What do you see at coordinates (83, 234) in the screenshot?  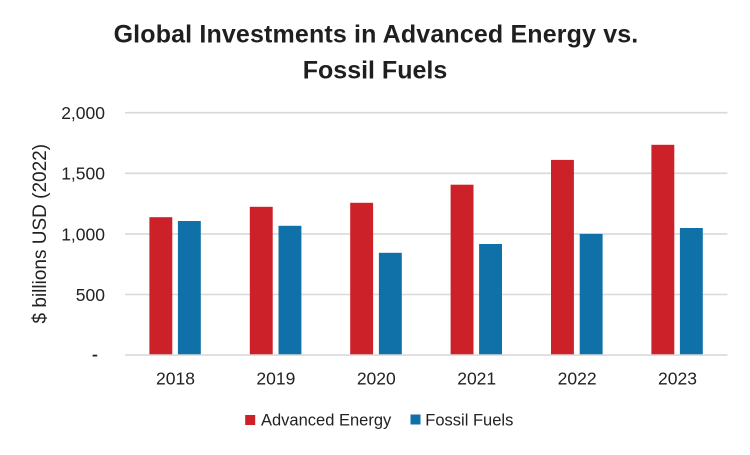 I see `svg-text: 1,000` at bounding box center [83, 234].